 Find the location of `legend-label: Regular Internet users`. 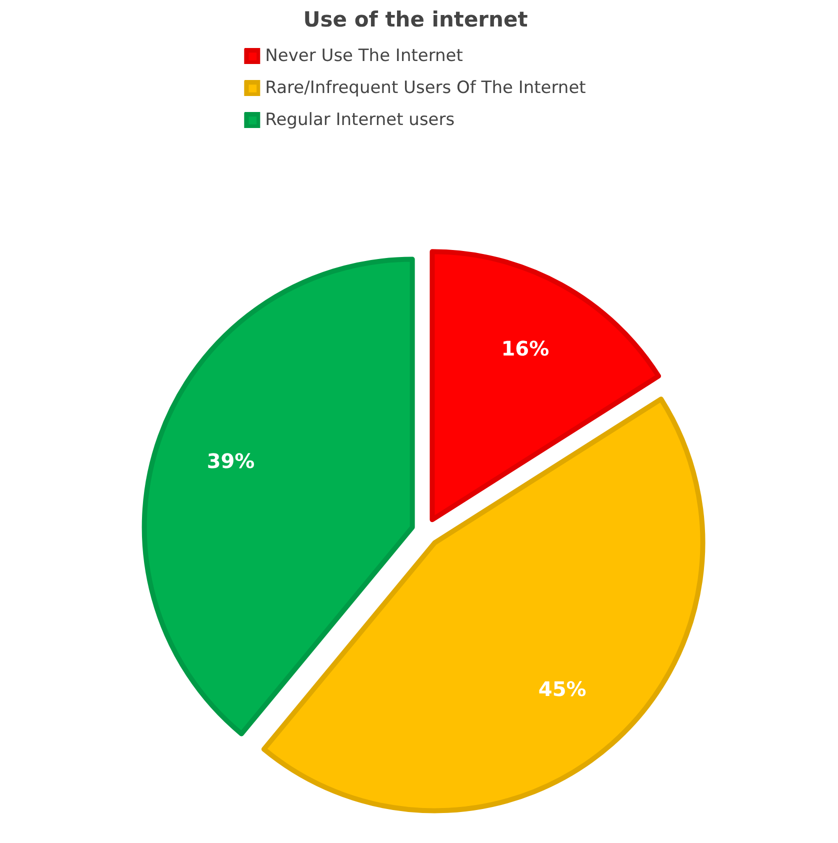

legend-label: Regular Internet users is located at coordinates (360, 120).